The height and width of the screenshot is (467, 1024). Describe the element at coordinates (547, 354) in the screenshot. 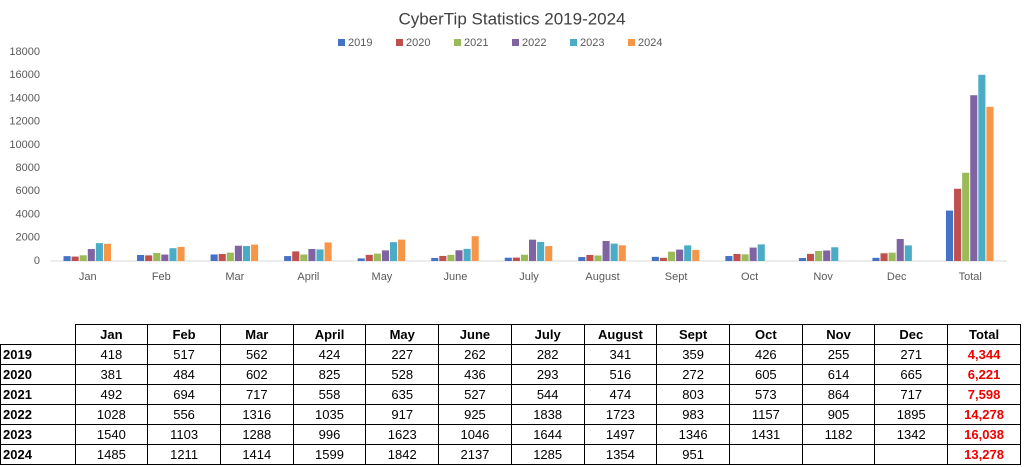

I see `table-cell: 282` at that location.